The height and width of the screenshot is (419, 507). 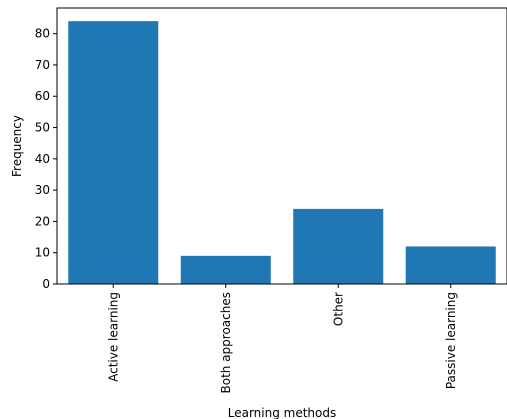 I want to click on bar-both-approaches, so click(x=225, y=269).